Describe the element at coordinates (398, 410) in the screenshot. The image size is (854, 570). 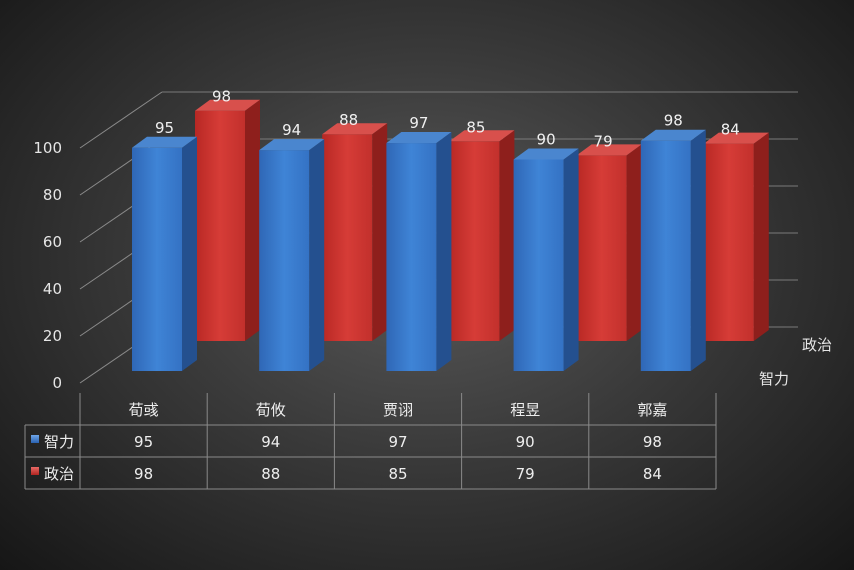
I see `category-label: 贾诩` at that location.